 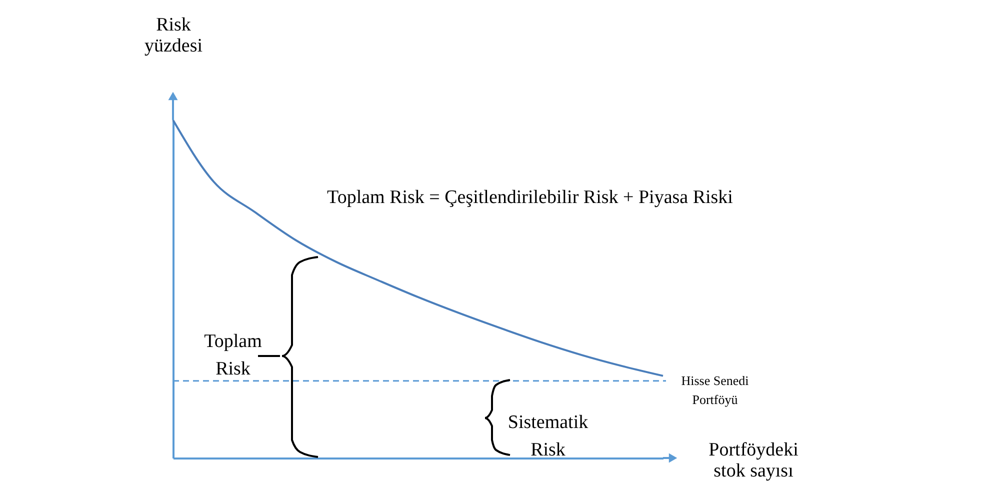 I want to click on annotation: Toplam Risk, so click(x=233, y=355).